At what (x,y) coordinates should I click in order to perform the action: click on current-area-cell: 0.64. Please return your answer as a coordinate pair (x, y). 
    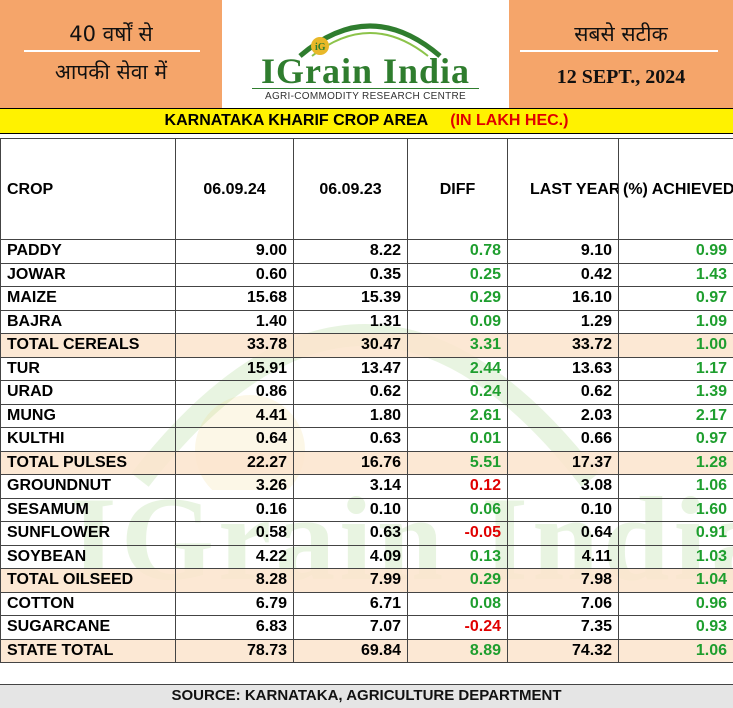
    Looking at the image, I should click on (234, 439).